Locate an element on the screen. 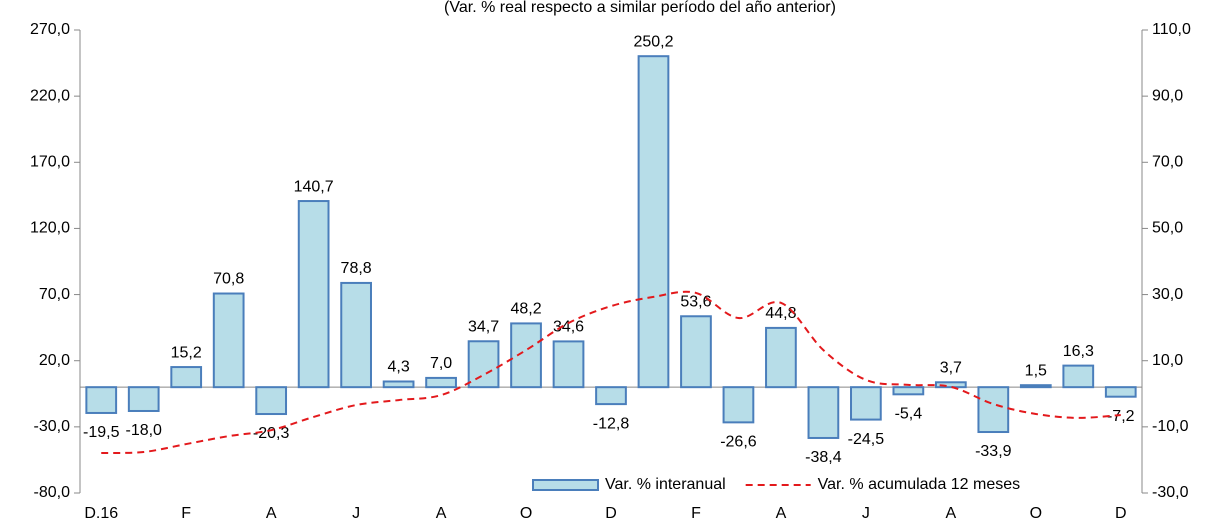 This screenshot has width=1214, height=525. data-label: -5,4 is located at coordinates (909, 414).